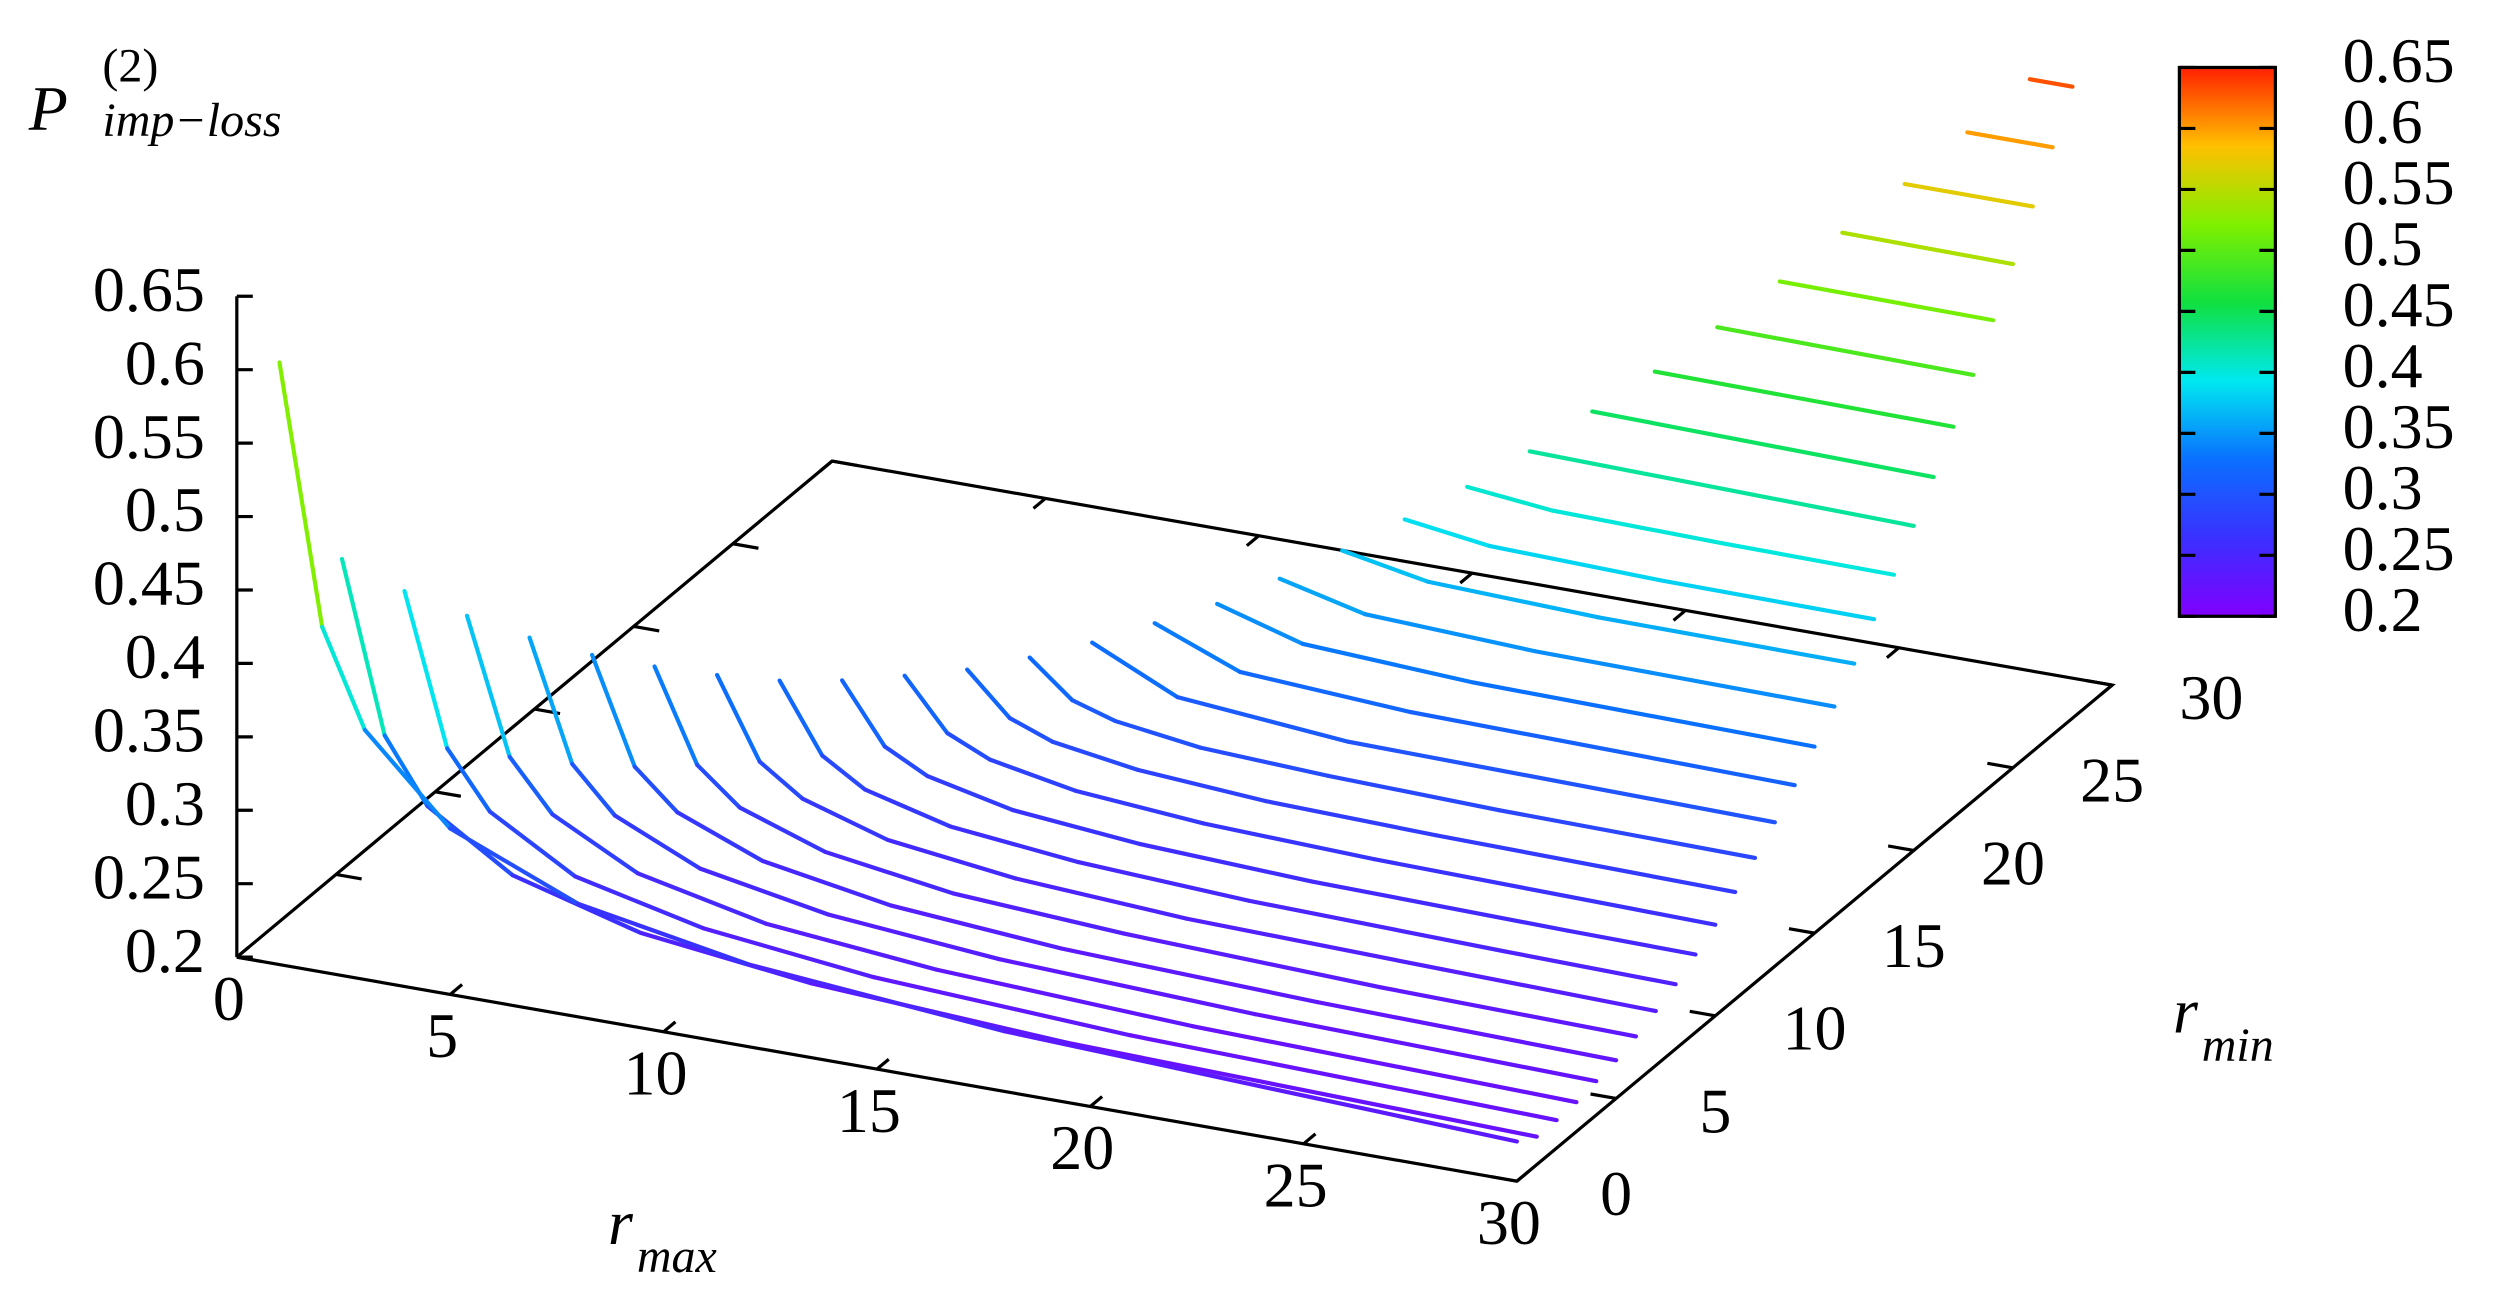  I want to click on x-label-sub: max, so click(677, 1256).